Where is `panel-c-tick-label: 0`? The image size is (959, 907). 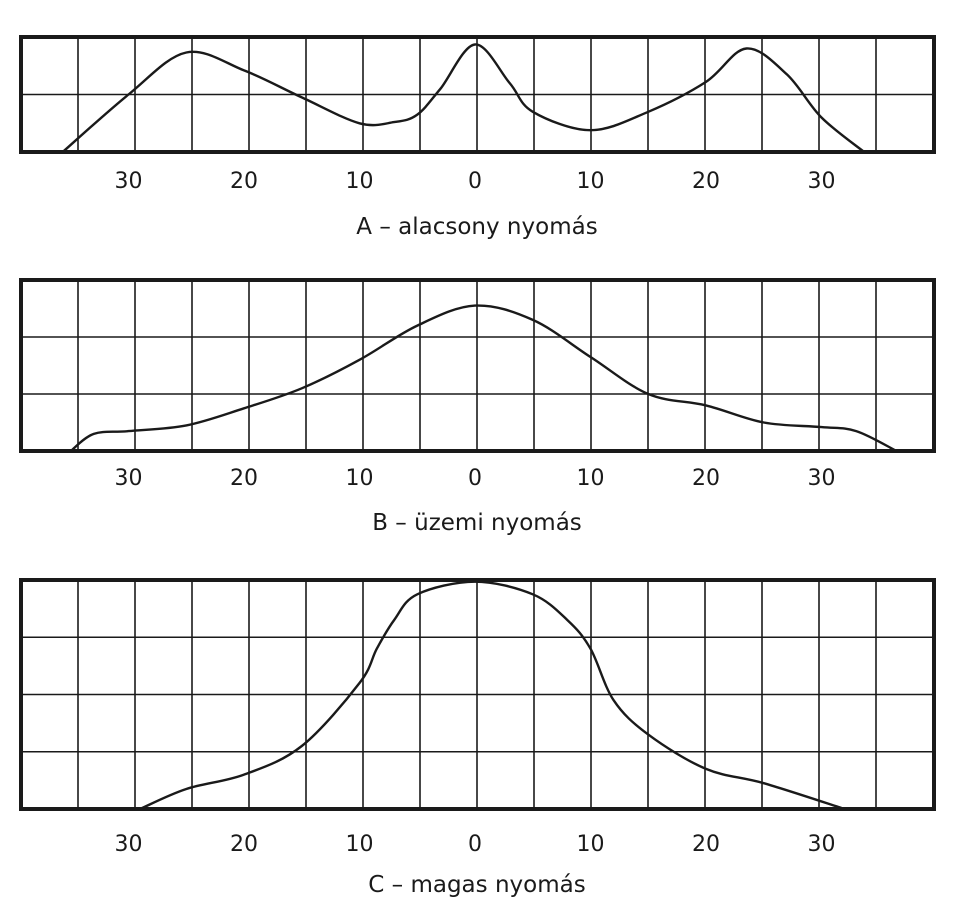 panel-c-tick-label: 0 is located at coordinates (475, 844).